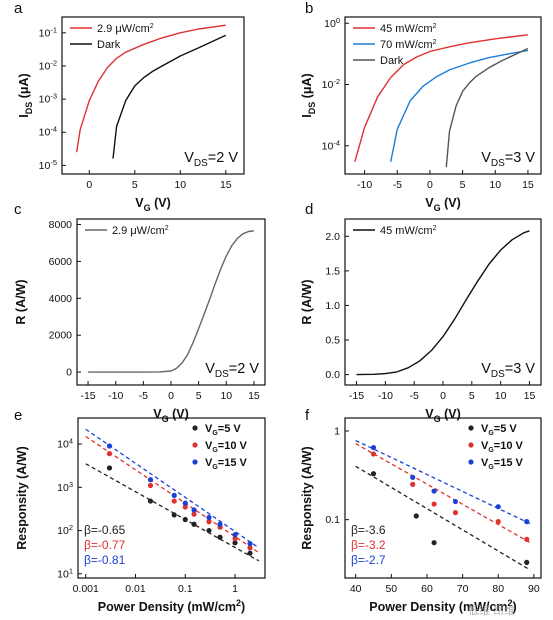 The image size is (553, 620). What do you see at coordinates (61, 262) in the screenshot?
I see `y-tick-label: 6000` at bounding box center [61, 262].